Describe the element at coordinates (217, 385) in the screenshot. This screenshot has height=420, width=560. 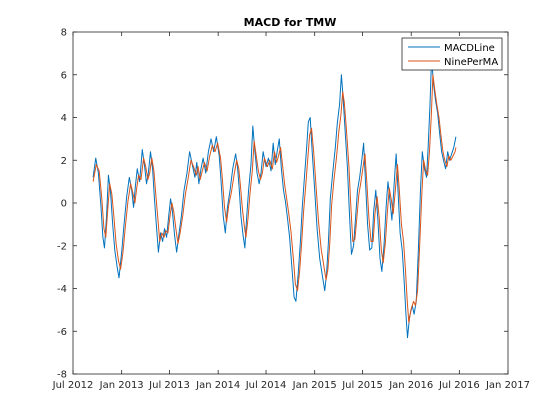
I see `x-tick-label: Jan 2014` at that location.